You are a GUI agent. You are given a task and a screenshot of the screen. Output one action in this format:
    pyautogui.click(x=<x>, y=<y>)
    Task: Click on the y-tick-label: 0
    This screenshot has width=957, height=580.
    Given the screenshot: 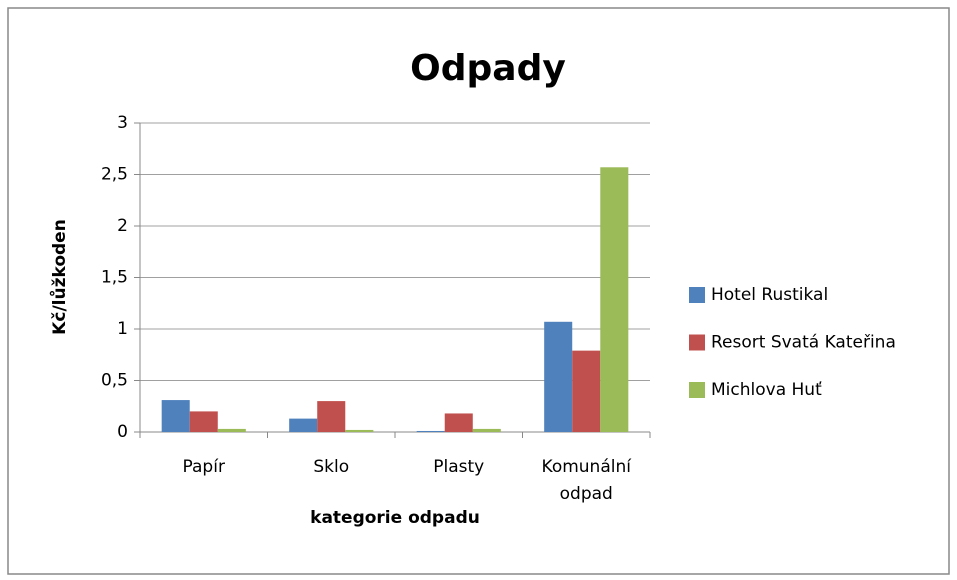 What is the action you would take?
    pyautogui.click(x=122, y=432)
    